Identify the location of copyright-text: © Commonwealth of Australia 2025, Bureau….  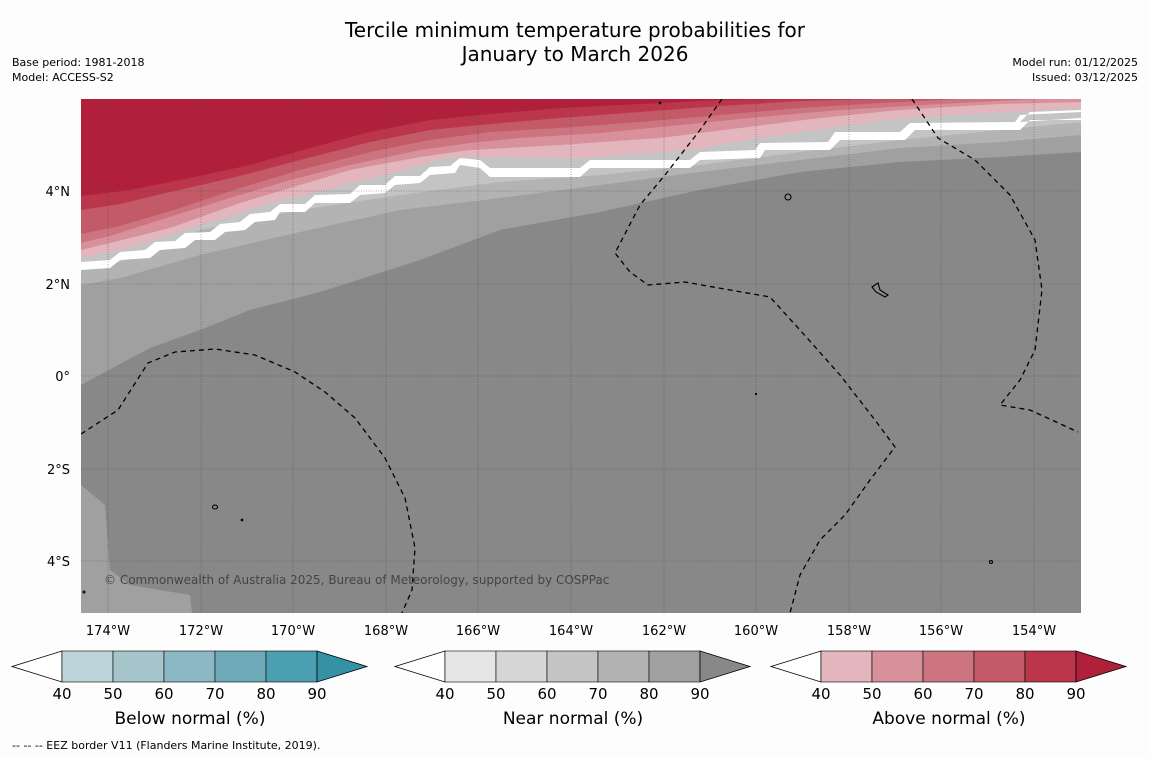
(356, 580).